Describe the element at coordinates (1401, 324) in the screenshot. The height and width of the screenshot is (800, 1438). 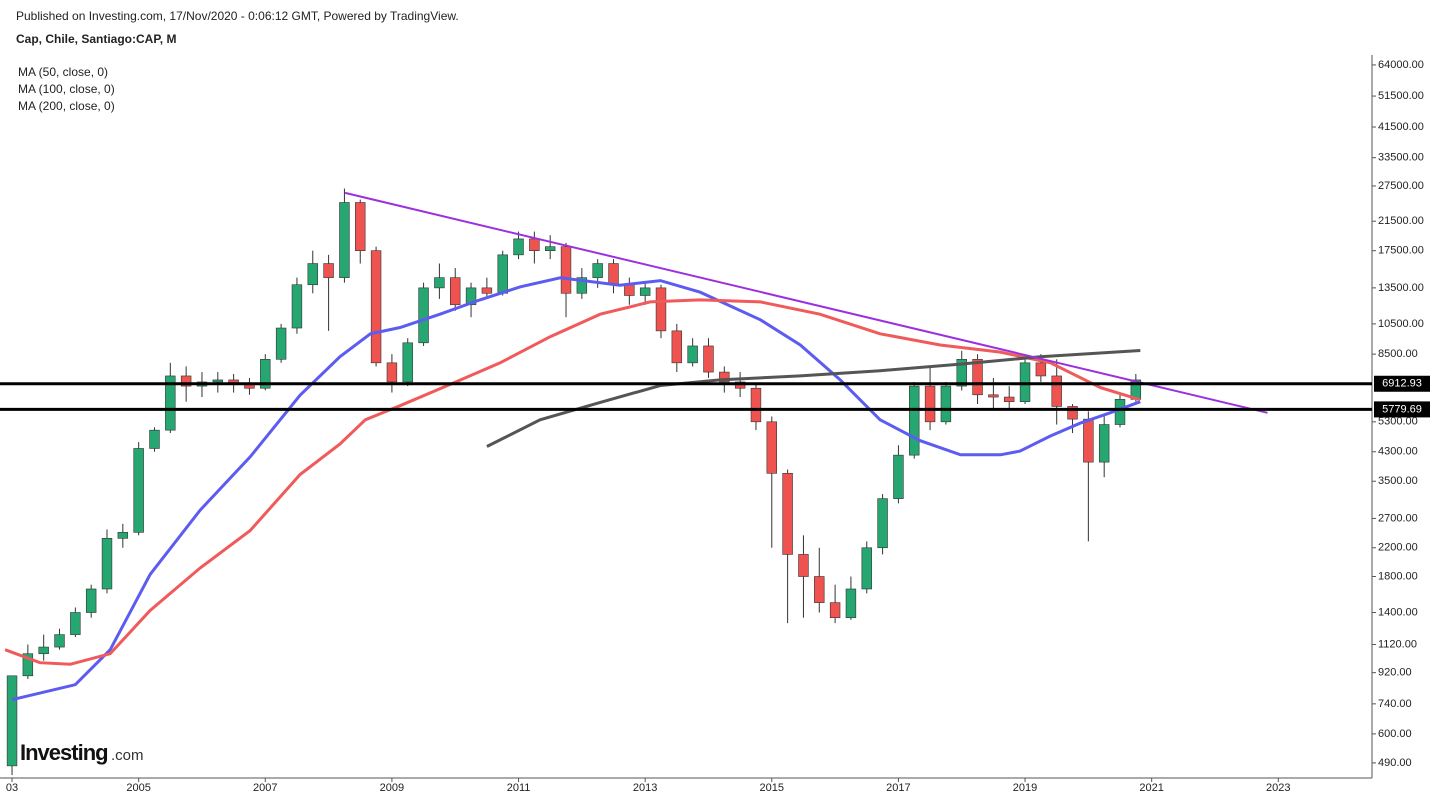
I see `y-tick-label: 10500.00` at that location.